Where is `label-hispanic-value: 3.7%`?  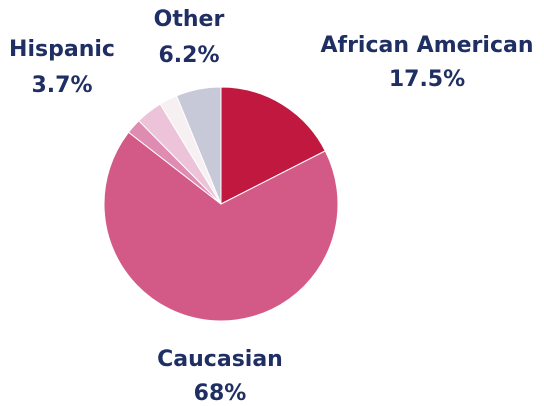
label-hispanic-value: 3.7% is located at coordinates (61, 85).